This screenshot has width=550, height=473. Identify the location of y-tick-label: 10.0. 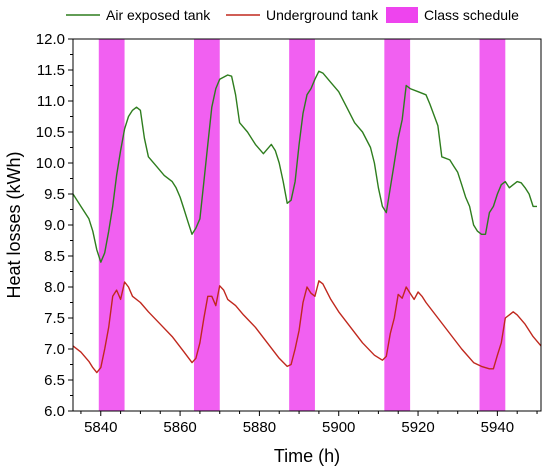
(50, 163).